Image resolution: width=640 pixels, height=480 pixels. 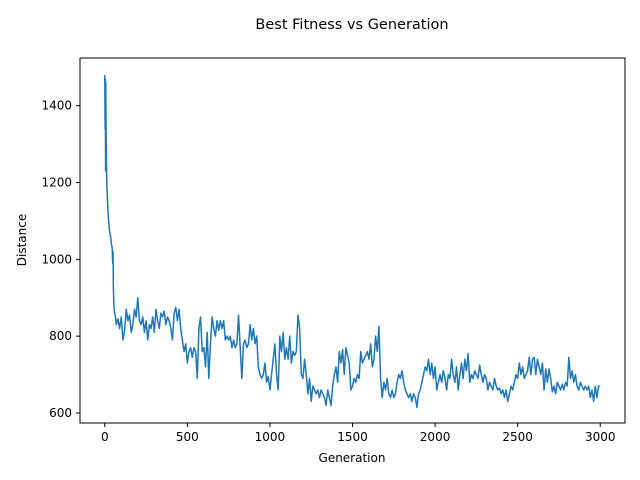 What do you see at coordinates (56, 182) in the screenshot?
I see `y-tick-label: 1200` at bounding box center [56, 182].